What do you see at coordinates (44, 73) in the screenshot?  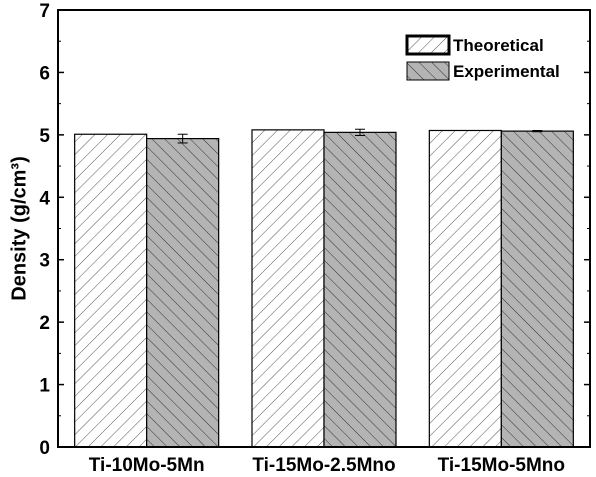 I see `y-tick-label: 6` at bounding box center [44, 73].